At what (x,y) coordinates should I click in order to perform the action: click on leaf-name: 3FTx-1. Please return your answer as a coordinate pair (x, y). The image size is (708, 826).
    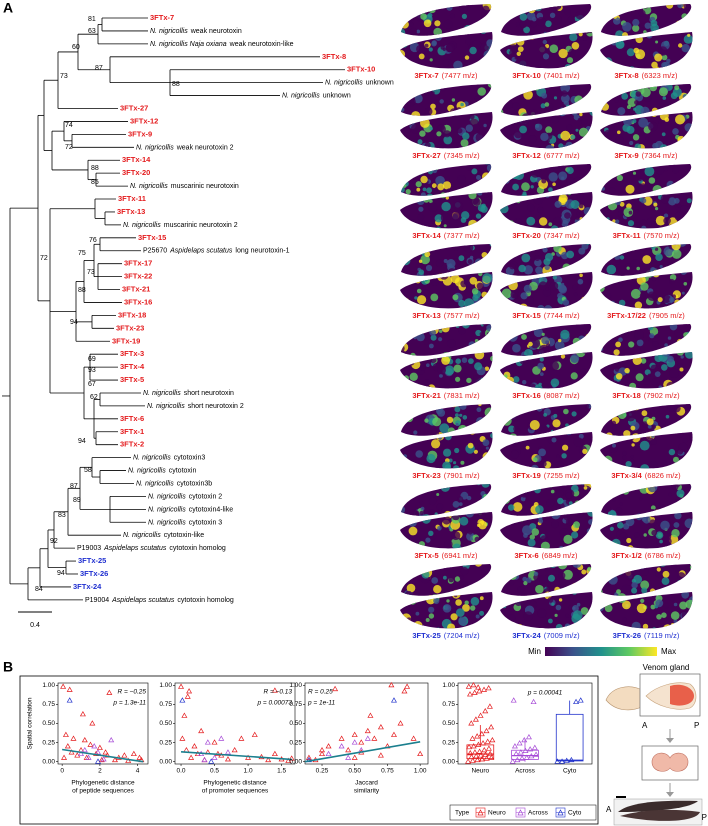
    Looking at the image, I should click on (132, 431).